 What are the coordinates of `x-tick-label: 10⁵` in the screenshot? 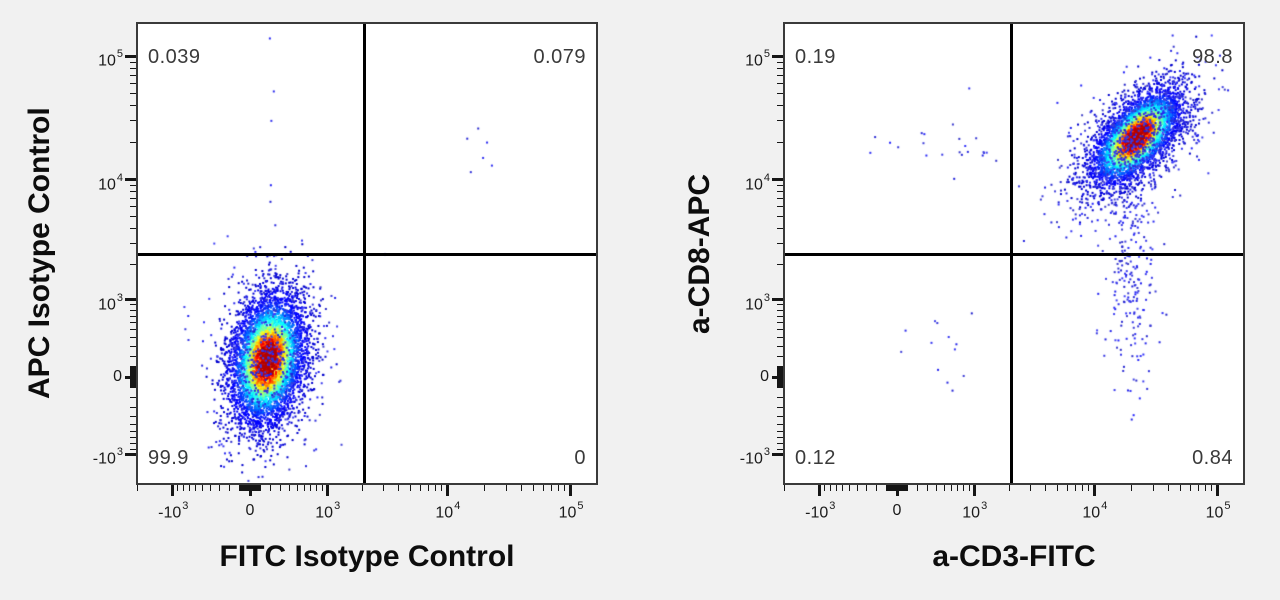 It's located at (1218, 511).